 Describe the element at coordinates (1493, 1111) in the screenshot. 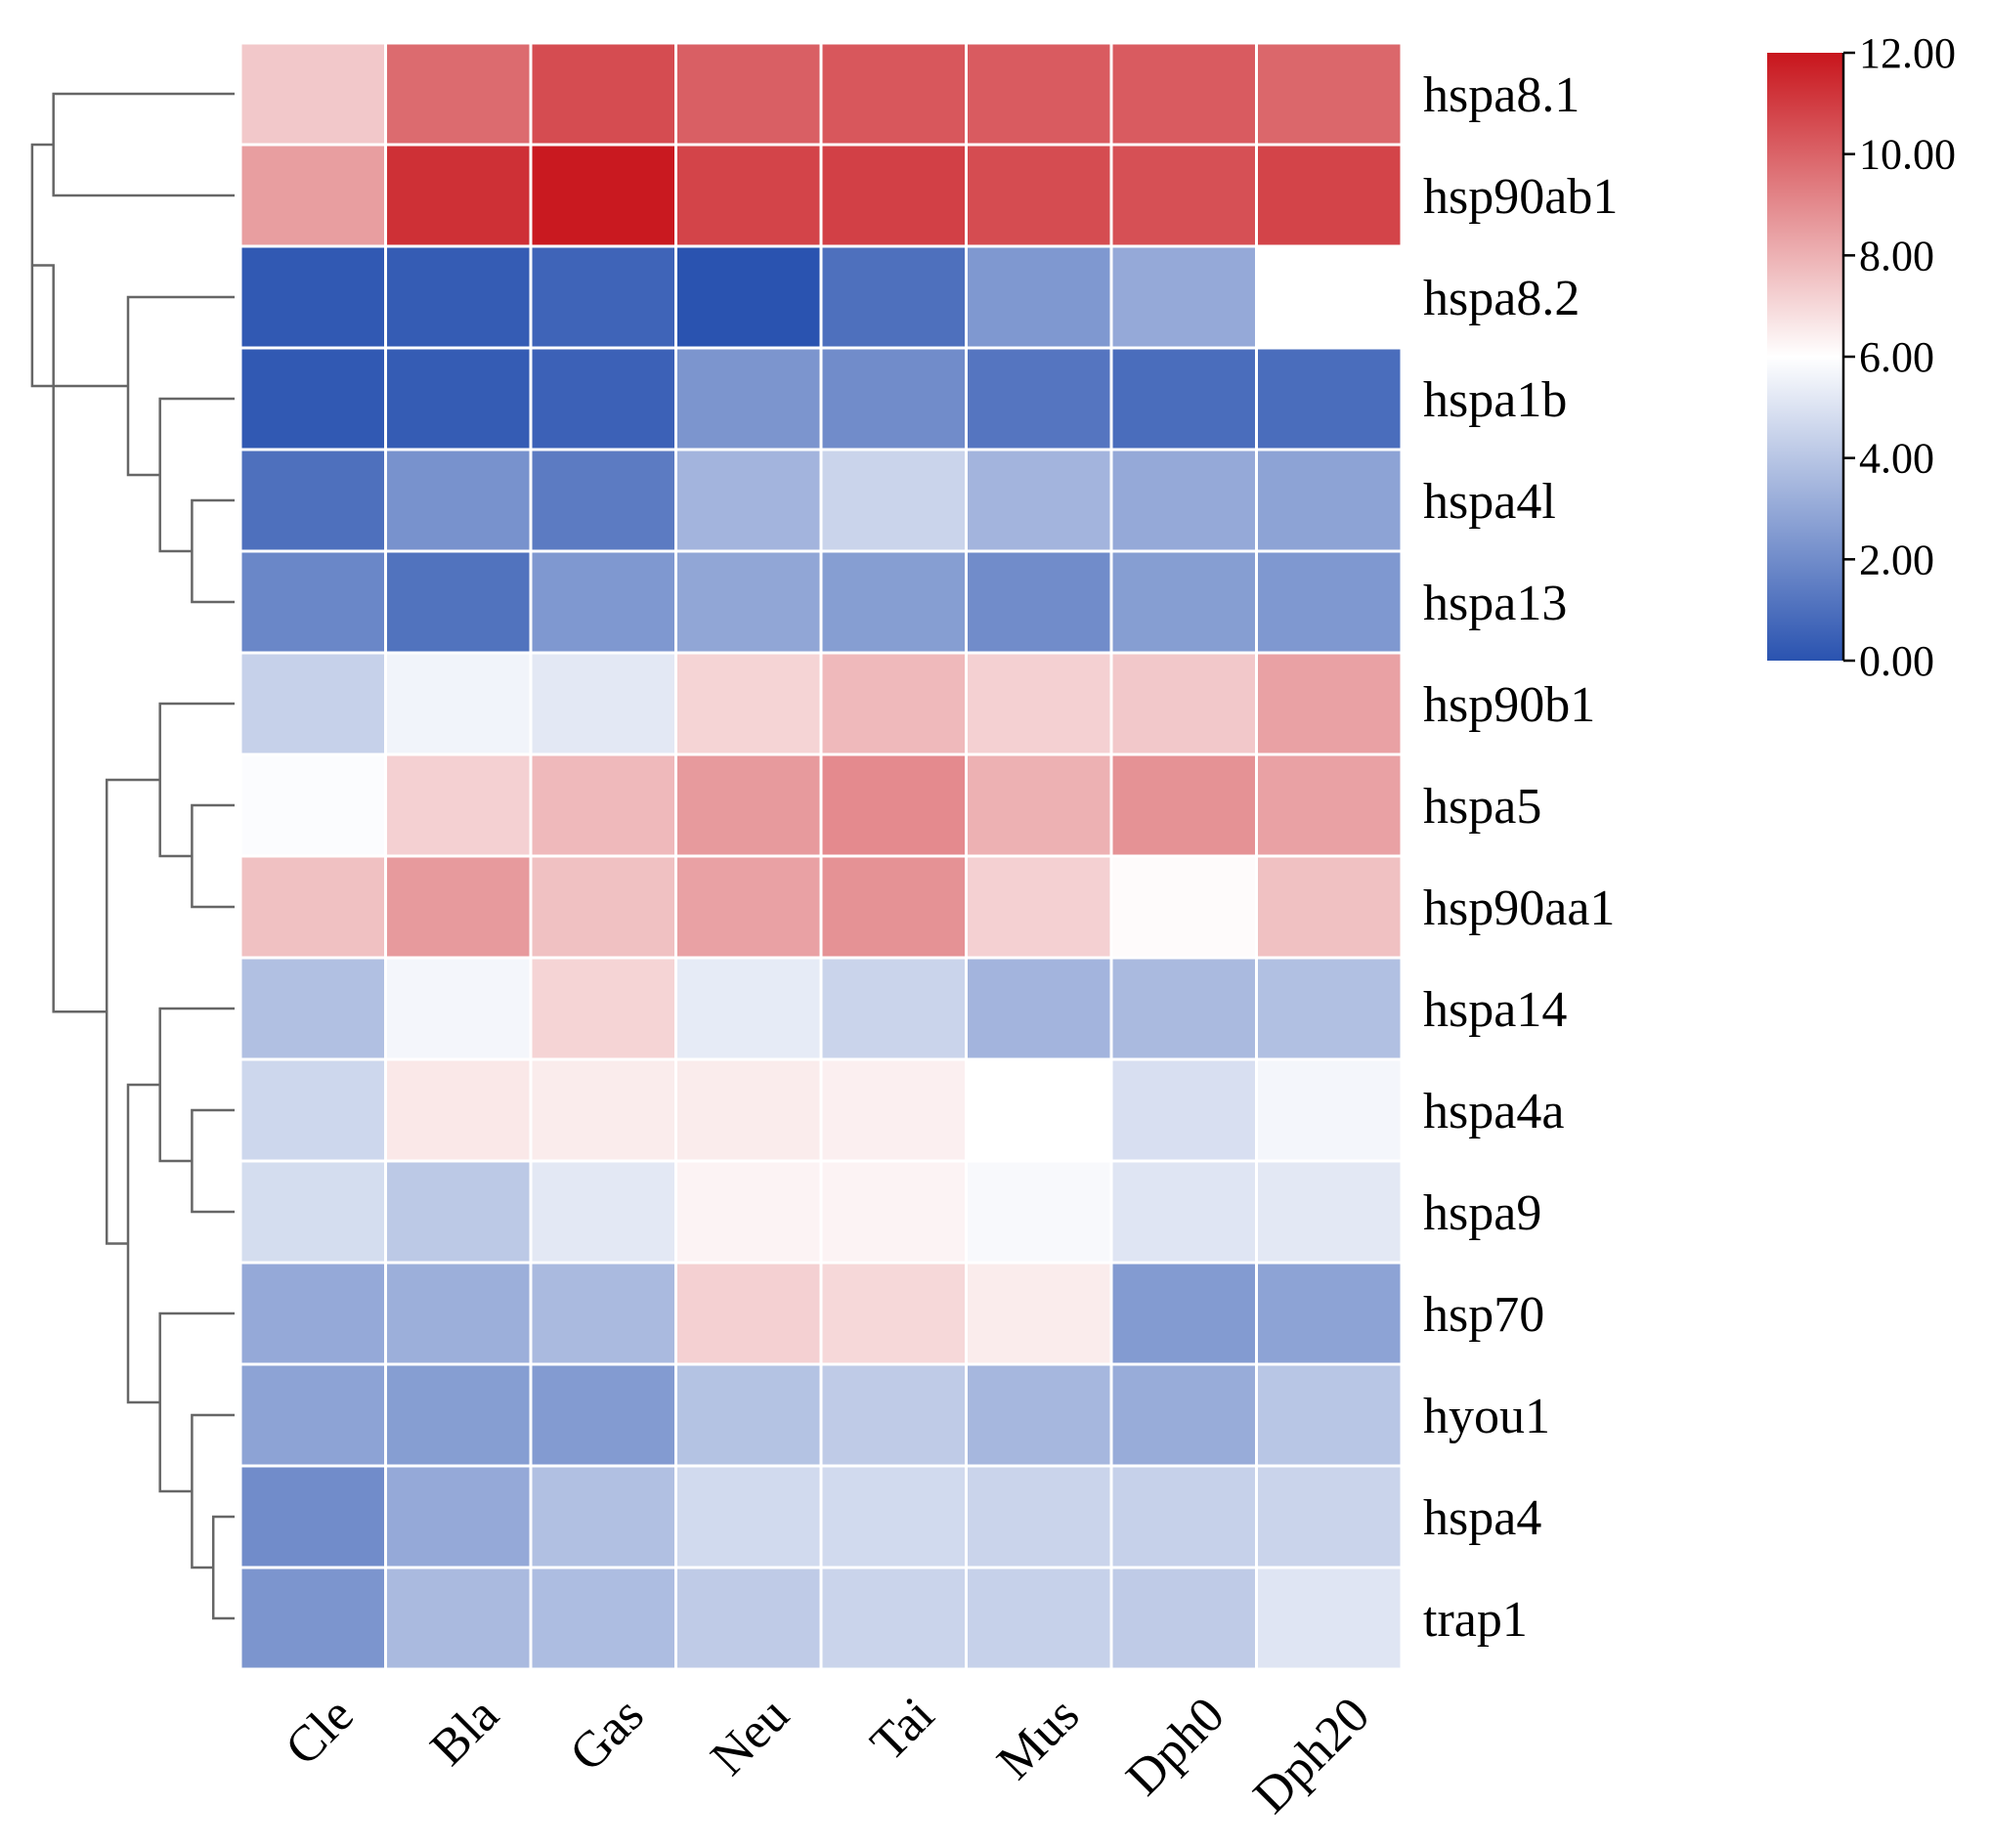

I see `row-label: hspa4a` at that location.